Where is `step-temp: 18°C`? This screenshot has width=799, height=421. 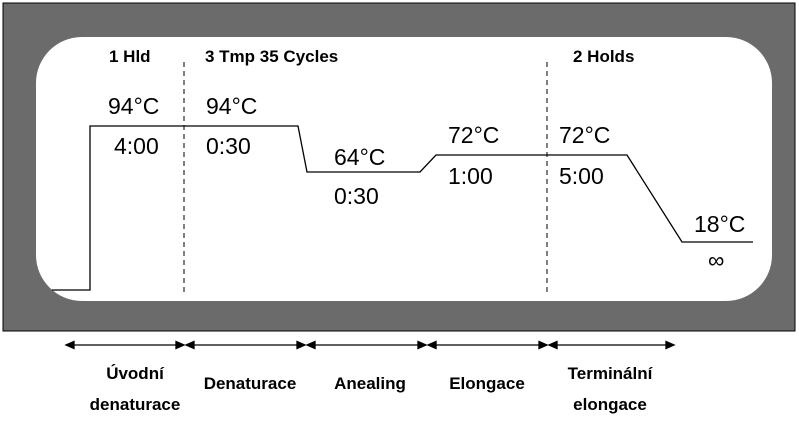 step-temp: 18°C is located at coordinates (719, 224).